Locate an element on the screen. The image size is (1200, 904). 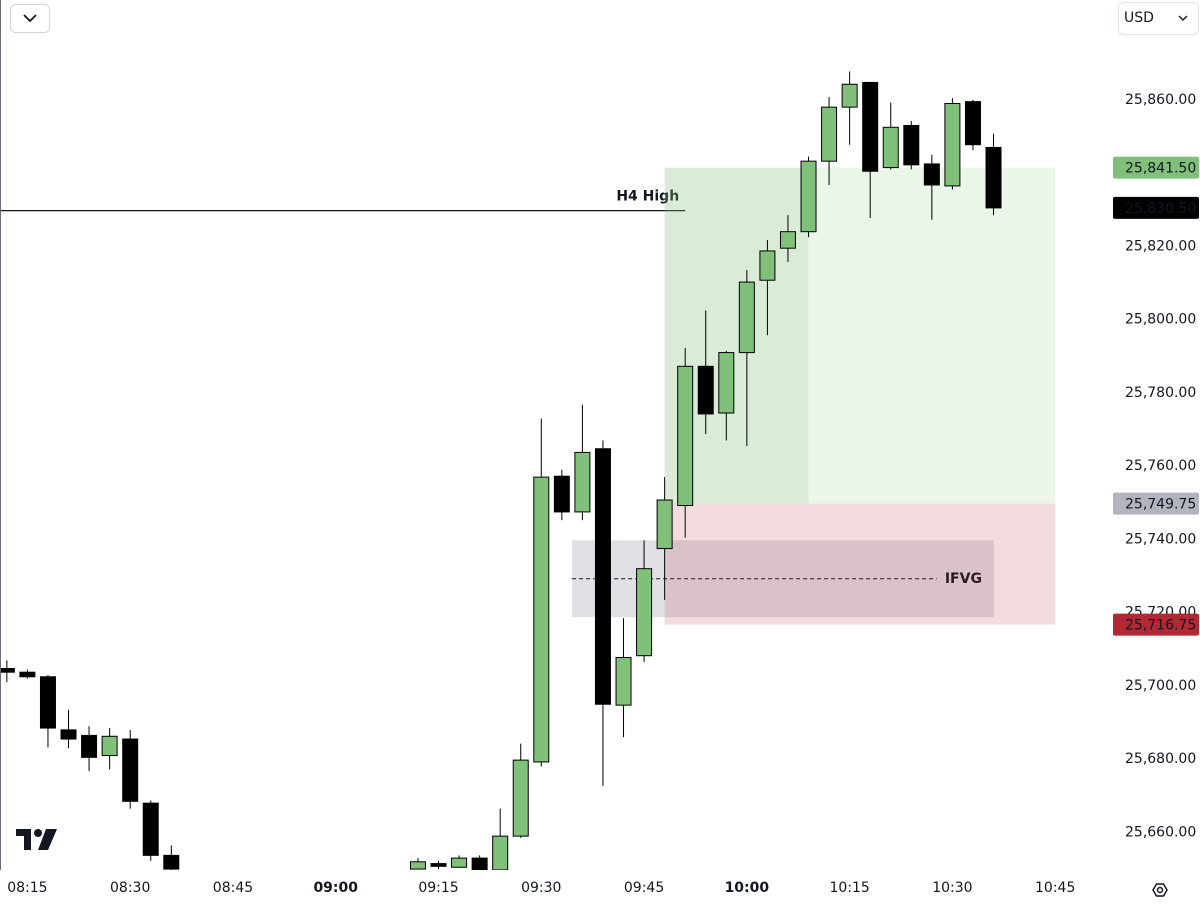
x-tick-label: 08:45 is located at coordinates (233, 888).